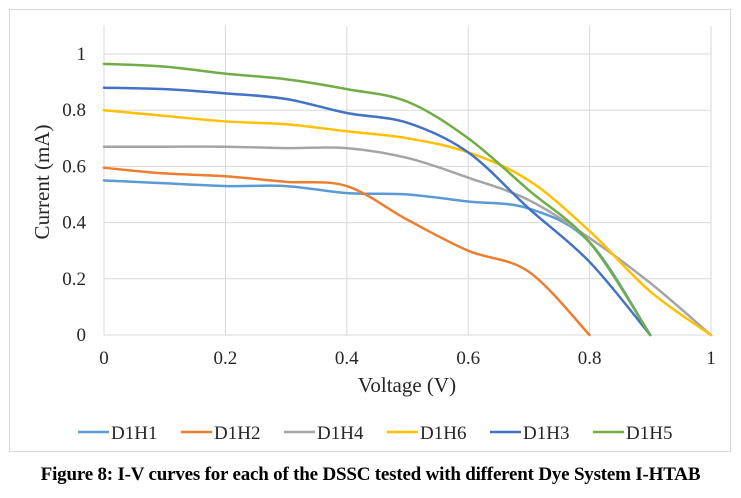 This screenshot has width=741, height=498. What do you see at coordinates (74, 223) in the screenshot?
I see `y-tick-label: 0.4` at bounding box center [74, 223].